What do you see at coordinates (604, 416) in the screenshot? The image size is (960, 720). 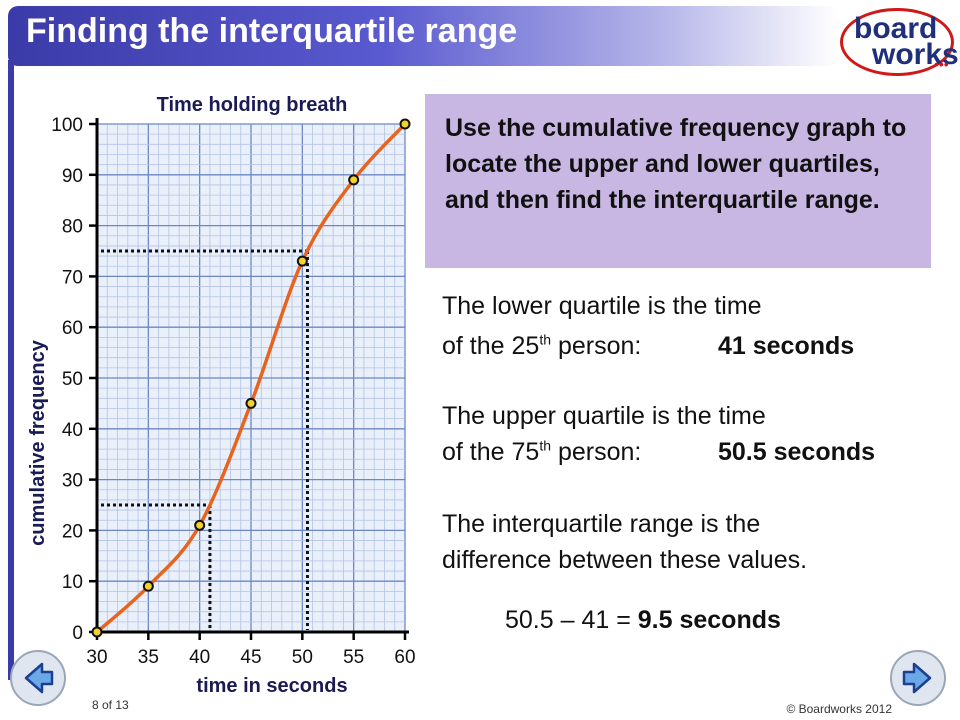 I see `upper-quartile-line1: The upper quartile is the time` at bounding box center [604, 416].